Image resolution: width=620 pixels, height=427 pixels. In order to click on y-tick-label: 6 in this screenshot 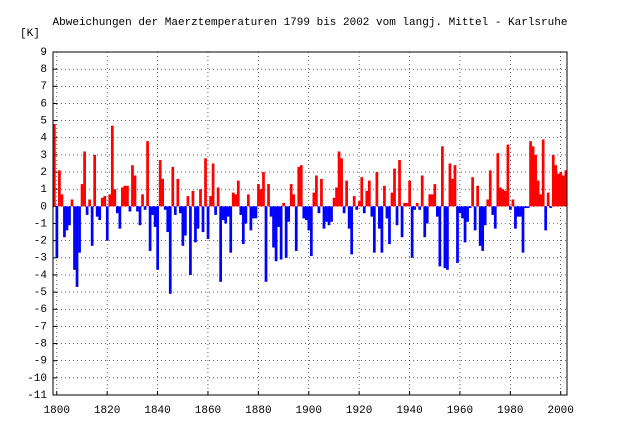, I will do `click(43, 104)`.